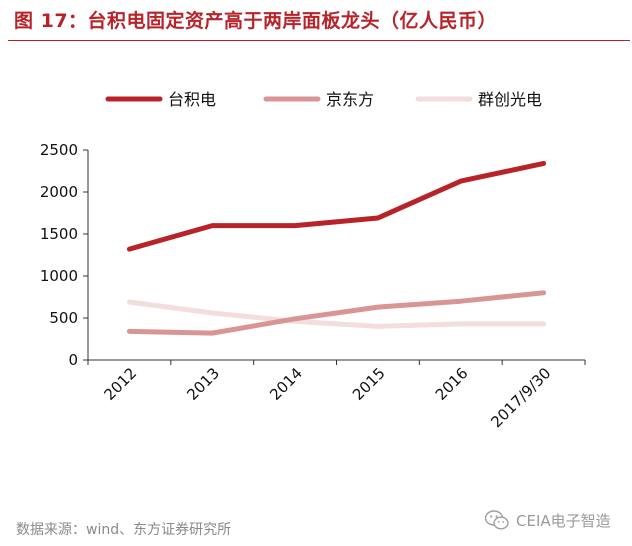 Image resolution: width=632 pixels, height=546 pixels. Describe the element at coordinates (496, 520) in the screenshot. I see `wechat-icon` at that location.